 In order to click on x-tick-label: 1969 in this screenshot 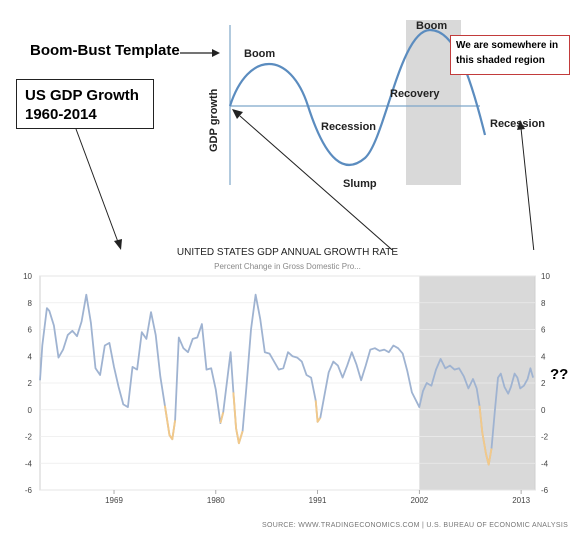, I will do `click(114, 500)`.